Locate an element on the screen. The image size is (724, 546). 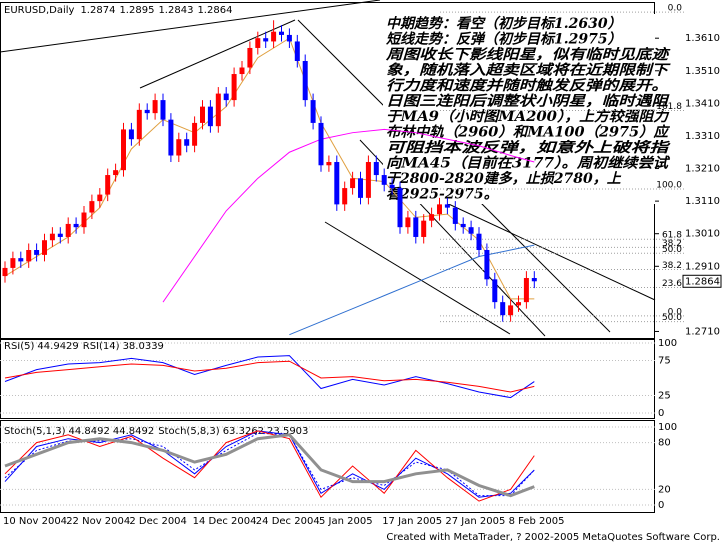
high: 1.2895 is located at coordinates (136, 10).